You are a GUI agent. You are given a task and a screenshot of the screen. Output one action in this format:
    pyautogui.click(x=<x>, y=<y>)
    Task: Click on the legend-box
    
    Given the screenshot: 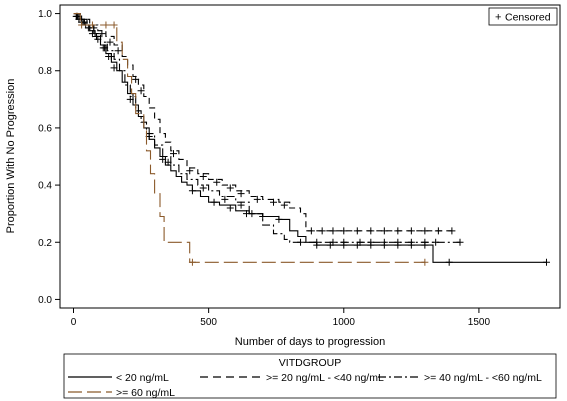 What is the action you would take?
    pyautogui.click(x=310, y=376)
    